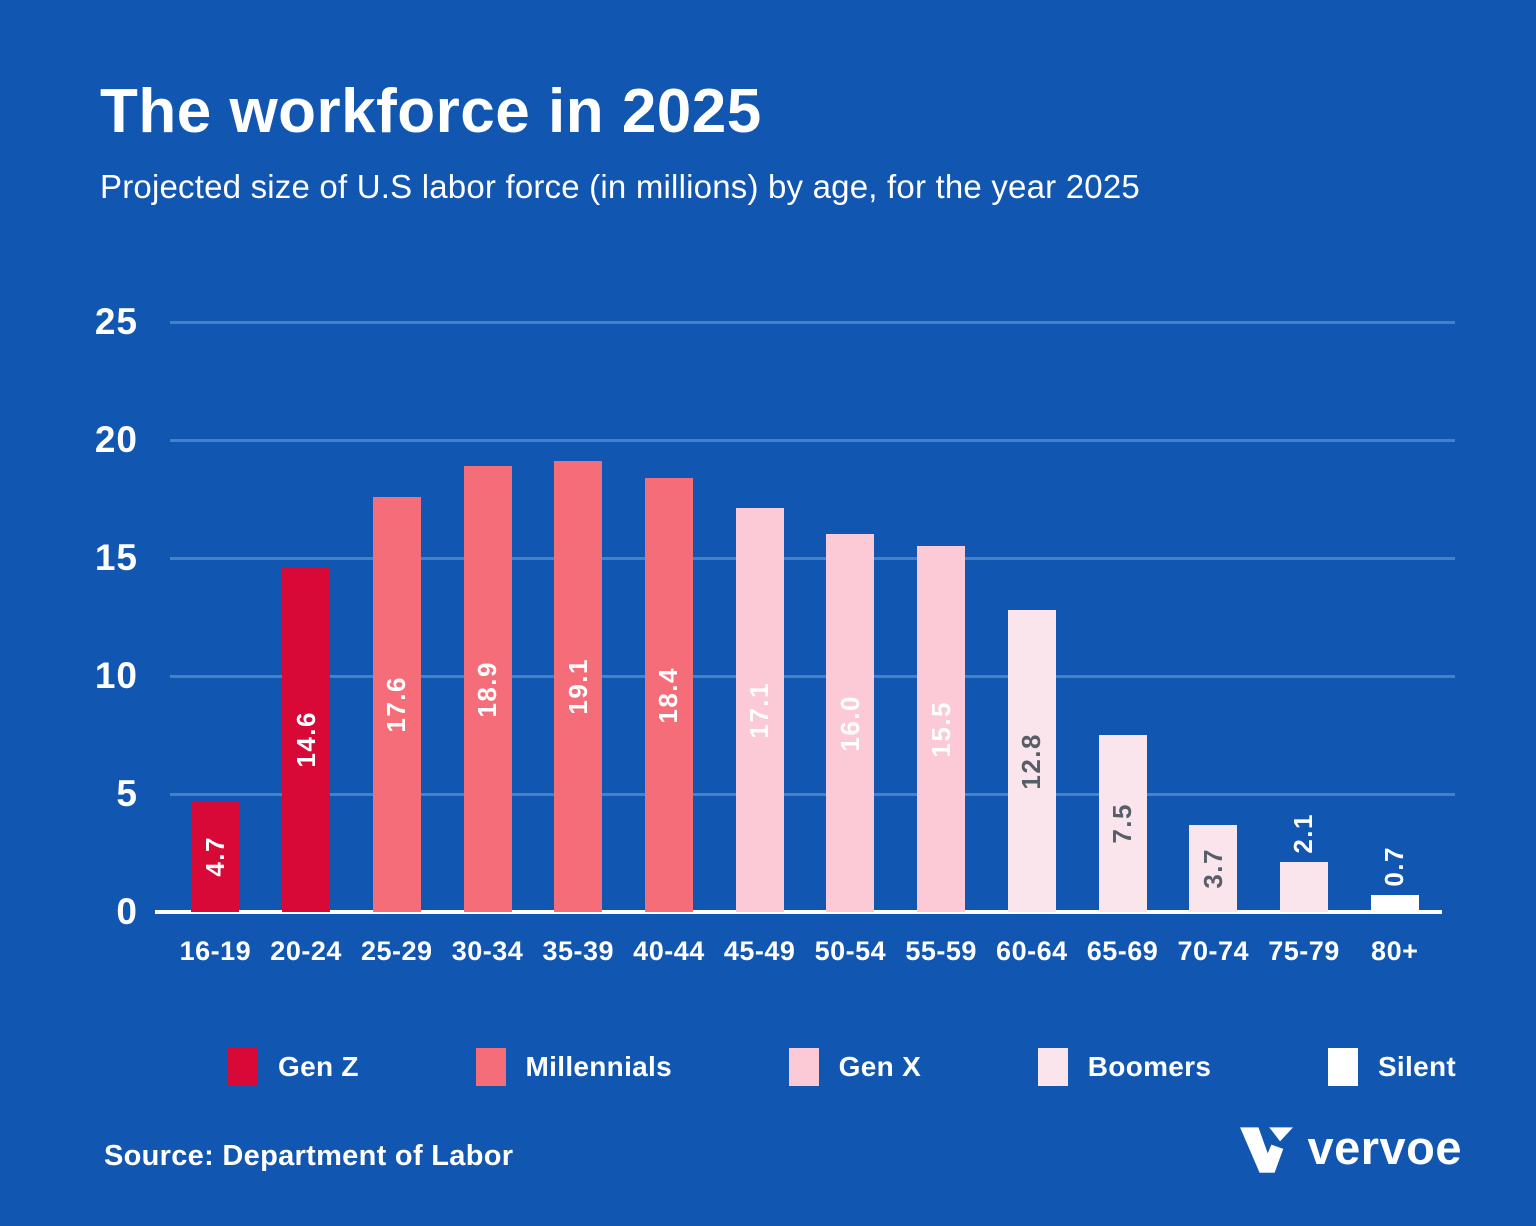  I want to click on bar: 14.6, so click(306, 739).